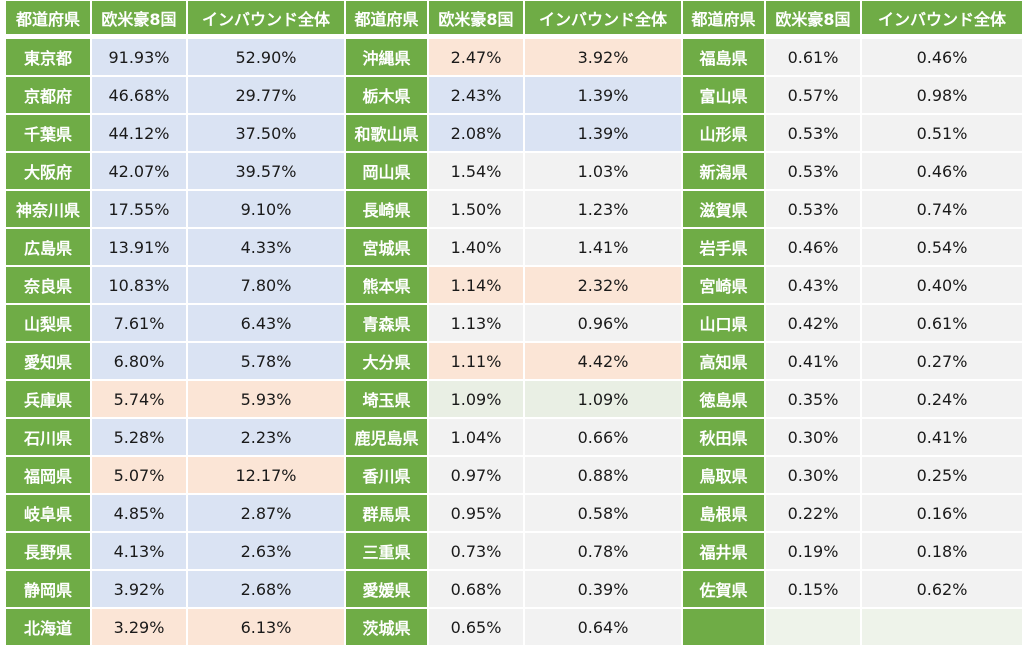  What do you see at coordinates (603, 323) in the screenshot?
I see `inbound-share-value: 0.96%` at bounding box center [603, 323].